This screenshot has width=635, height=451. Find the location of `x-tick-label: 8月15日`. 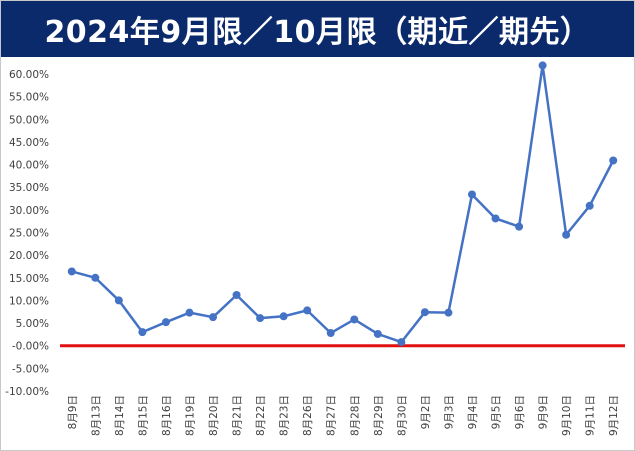

x-tick-label: 8月15日 is located at coordinates (143, 415).